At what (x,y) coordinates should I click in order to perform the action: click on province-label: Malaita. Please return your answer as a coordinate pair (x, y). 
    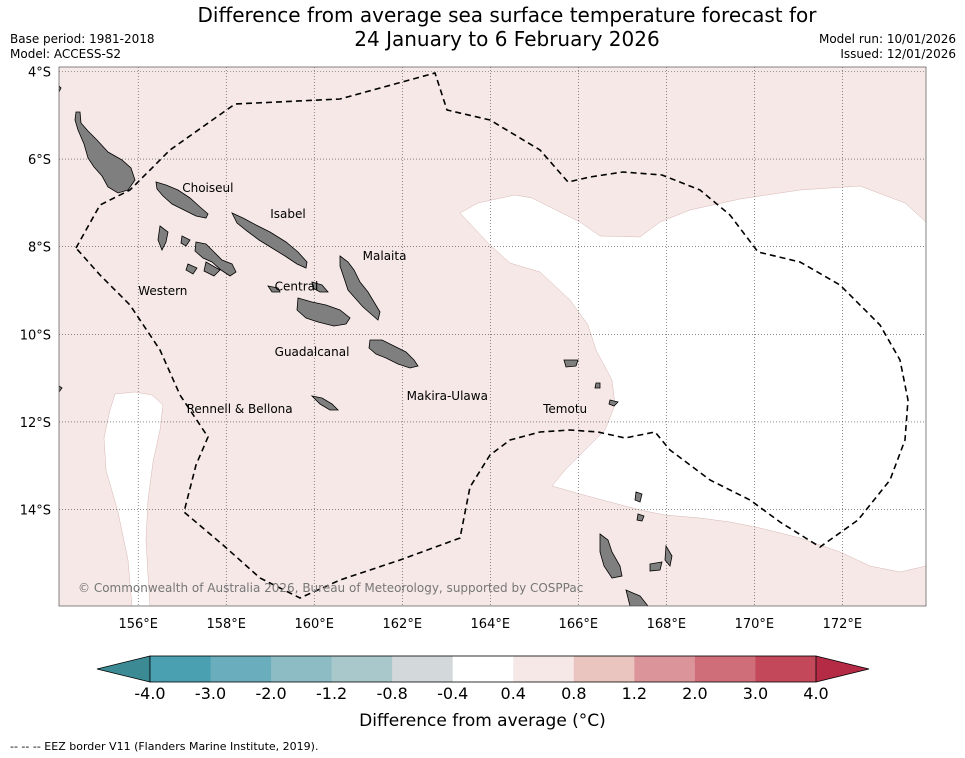
    Looking at the image, I should click on (385, 256).